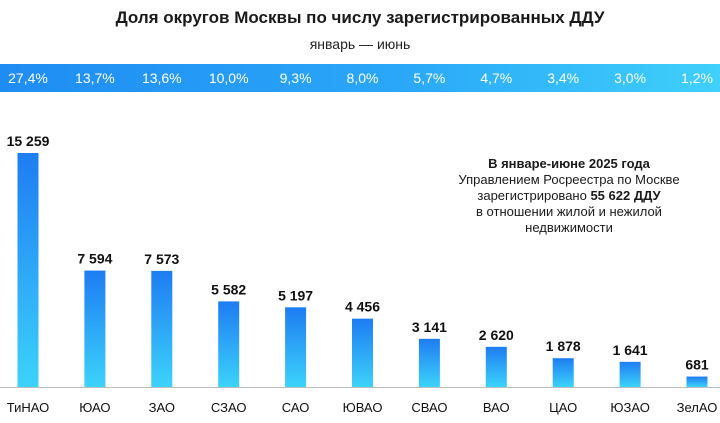  What do you see at coordinates (162, 328) in the screenshot?
I see `bar-ЗАО` at bounding box center [162, 328].